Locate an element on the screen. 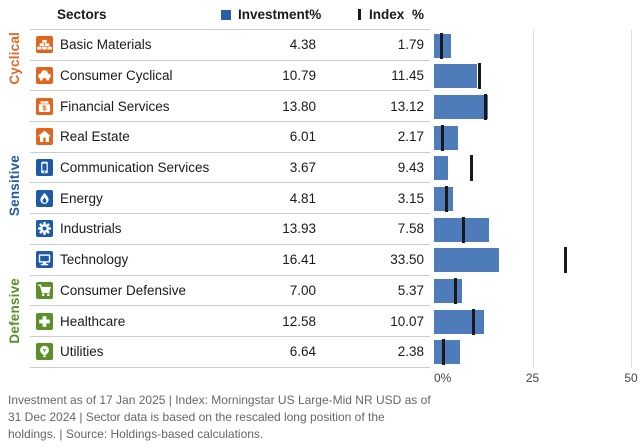  index-value: 2.17 is located at coordinates (410, 137).